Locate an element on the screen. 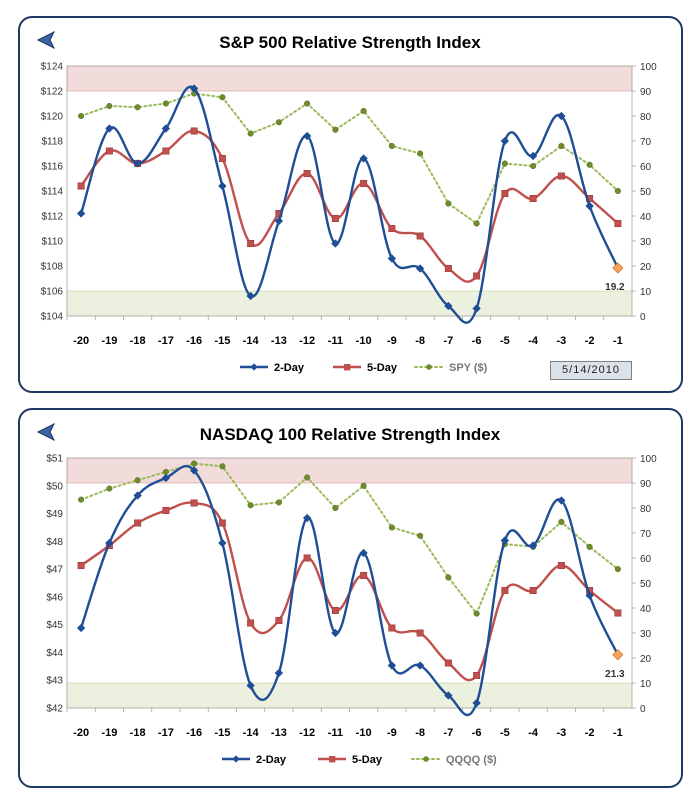 The width and height of the screenshot is (699, 800). legend: 2-Day 5-Day QQQQ ($) is located at coordinates (359, 760).